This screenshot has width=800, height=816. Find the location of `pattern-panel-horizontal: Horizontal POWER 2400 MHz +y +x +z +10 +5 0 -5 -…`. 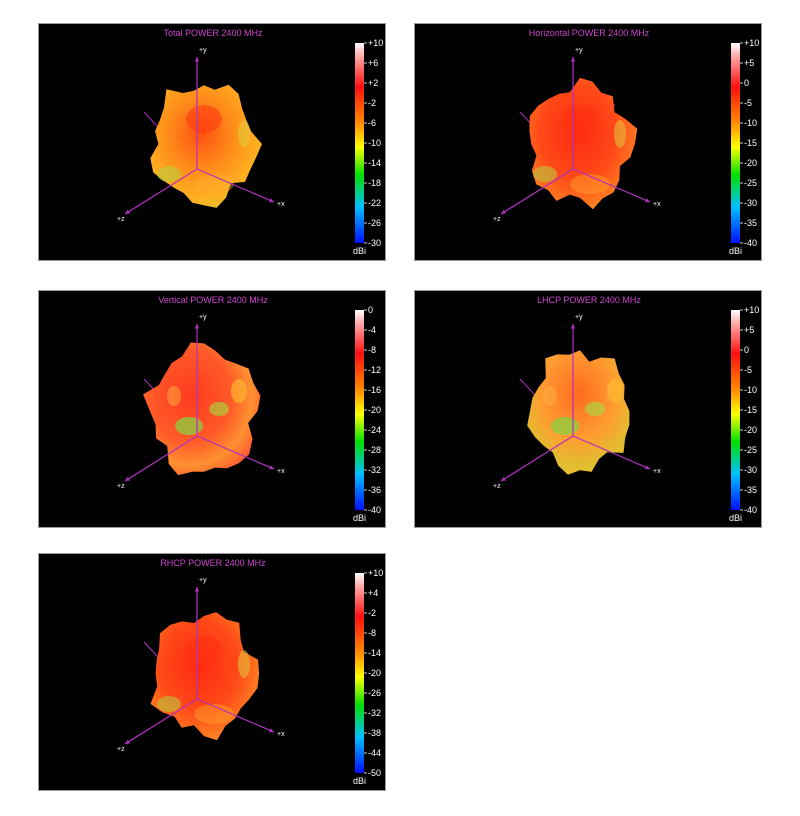

pattern-panel-horizontal: Horizontal POWER 2400 MHz +y +x +z +10 +5 0 -5 -… is located at coordinates (588, 142).